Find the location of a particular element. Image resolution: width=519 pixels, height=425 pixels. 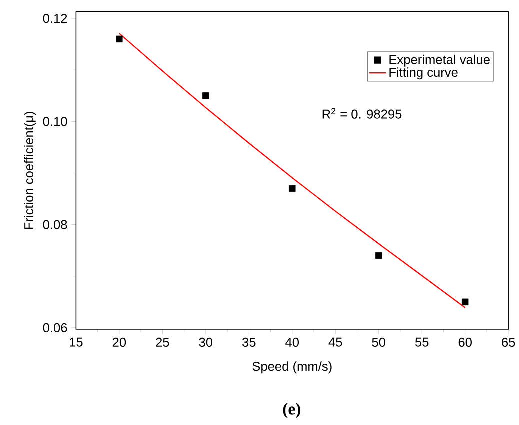

x-tick-label: 20 is located at coordinates (119, 342).